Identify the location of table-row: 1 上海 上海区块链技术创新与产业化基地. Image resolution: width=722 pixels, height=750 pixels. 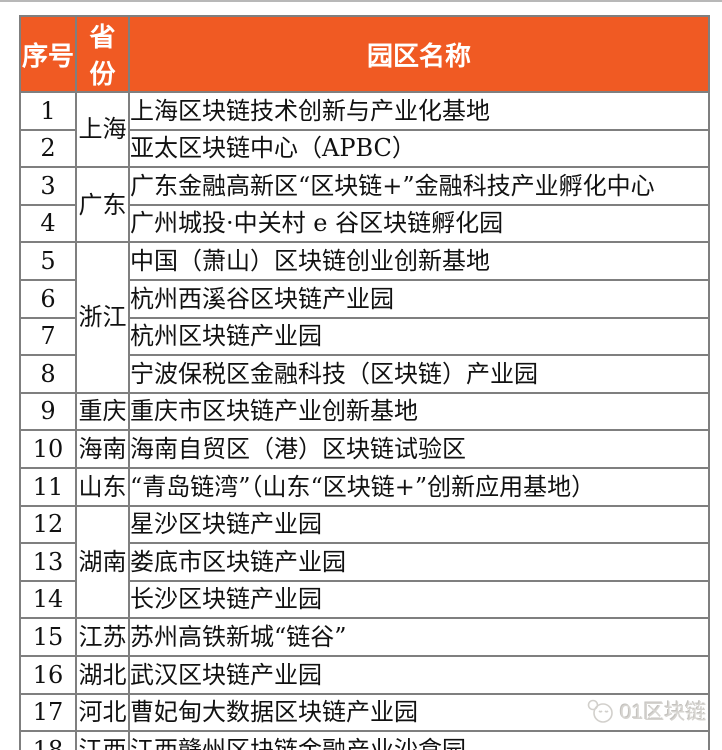
(364, 129).